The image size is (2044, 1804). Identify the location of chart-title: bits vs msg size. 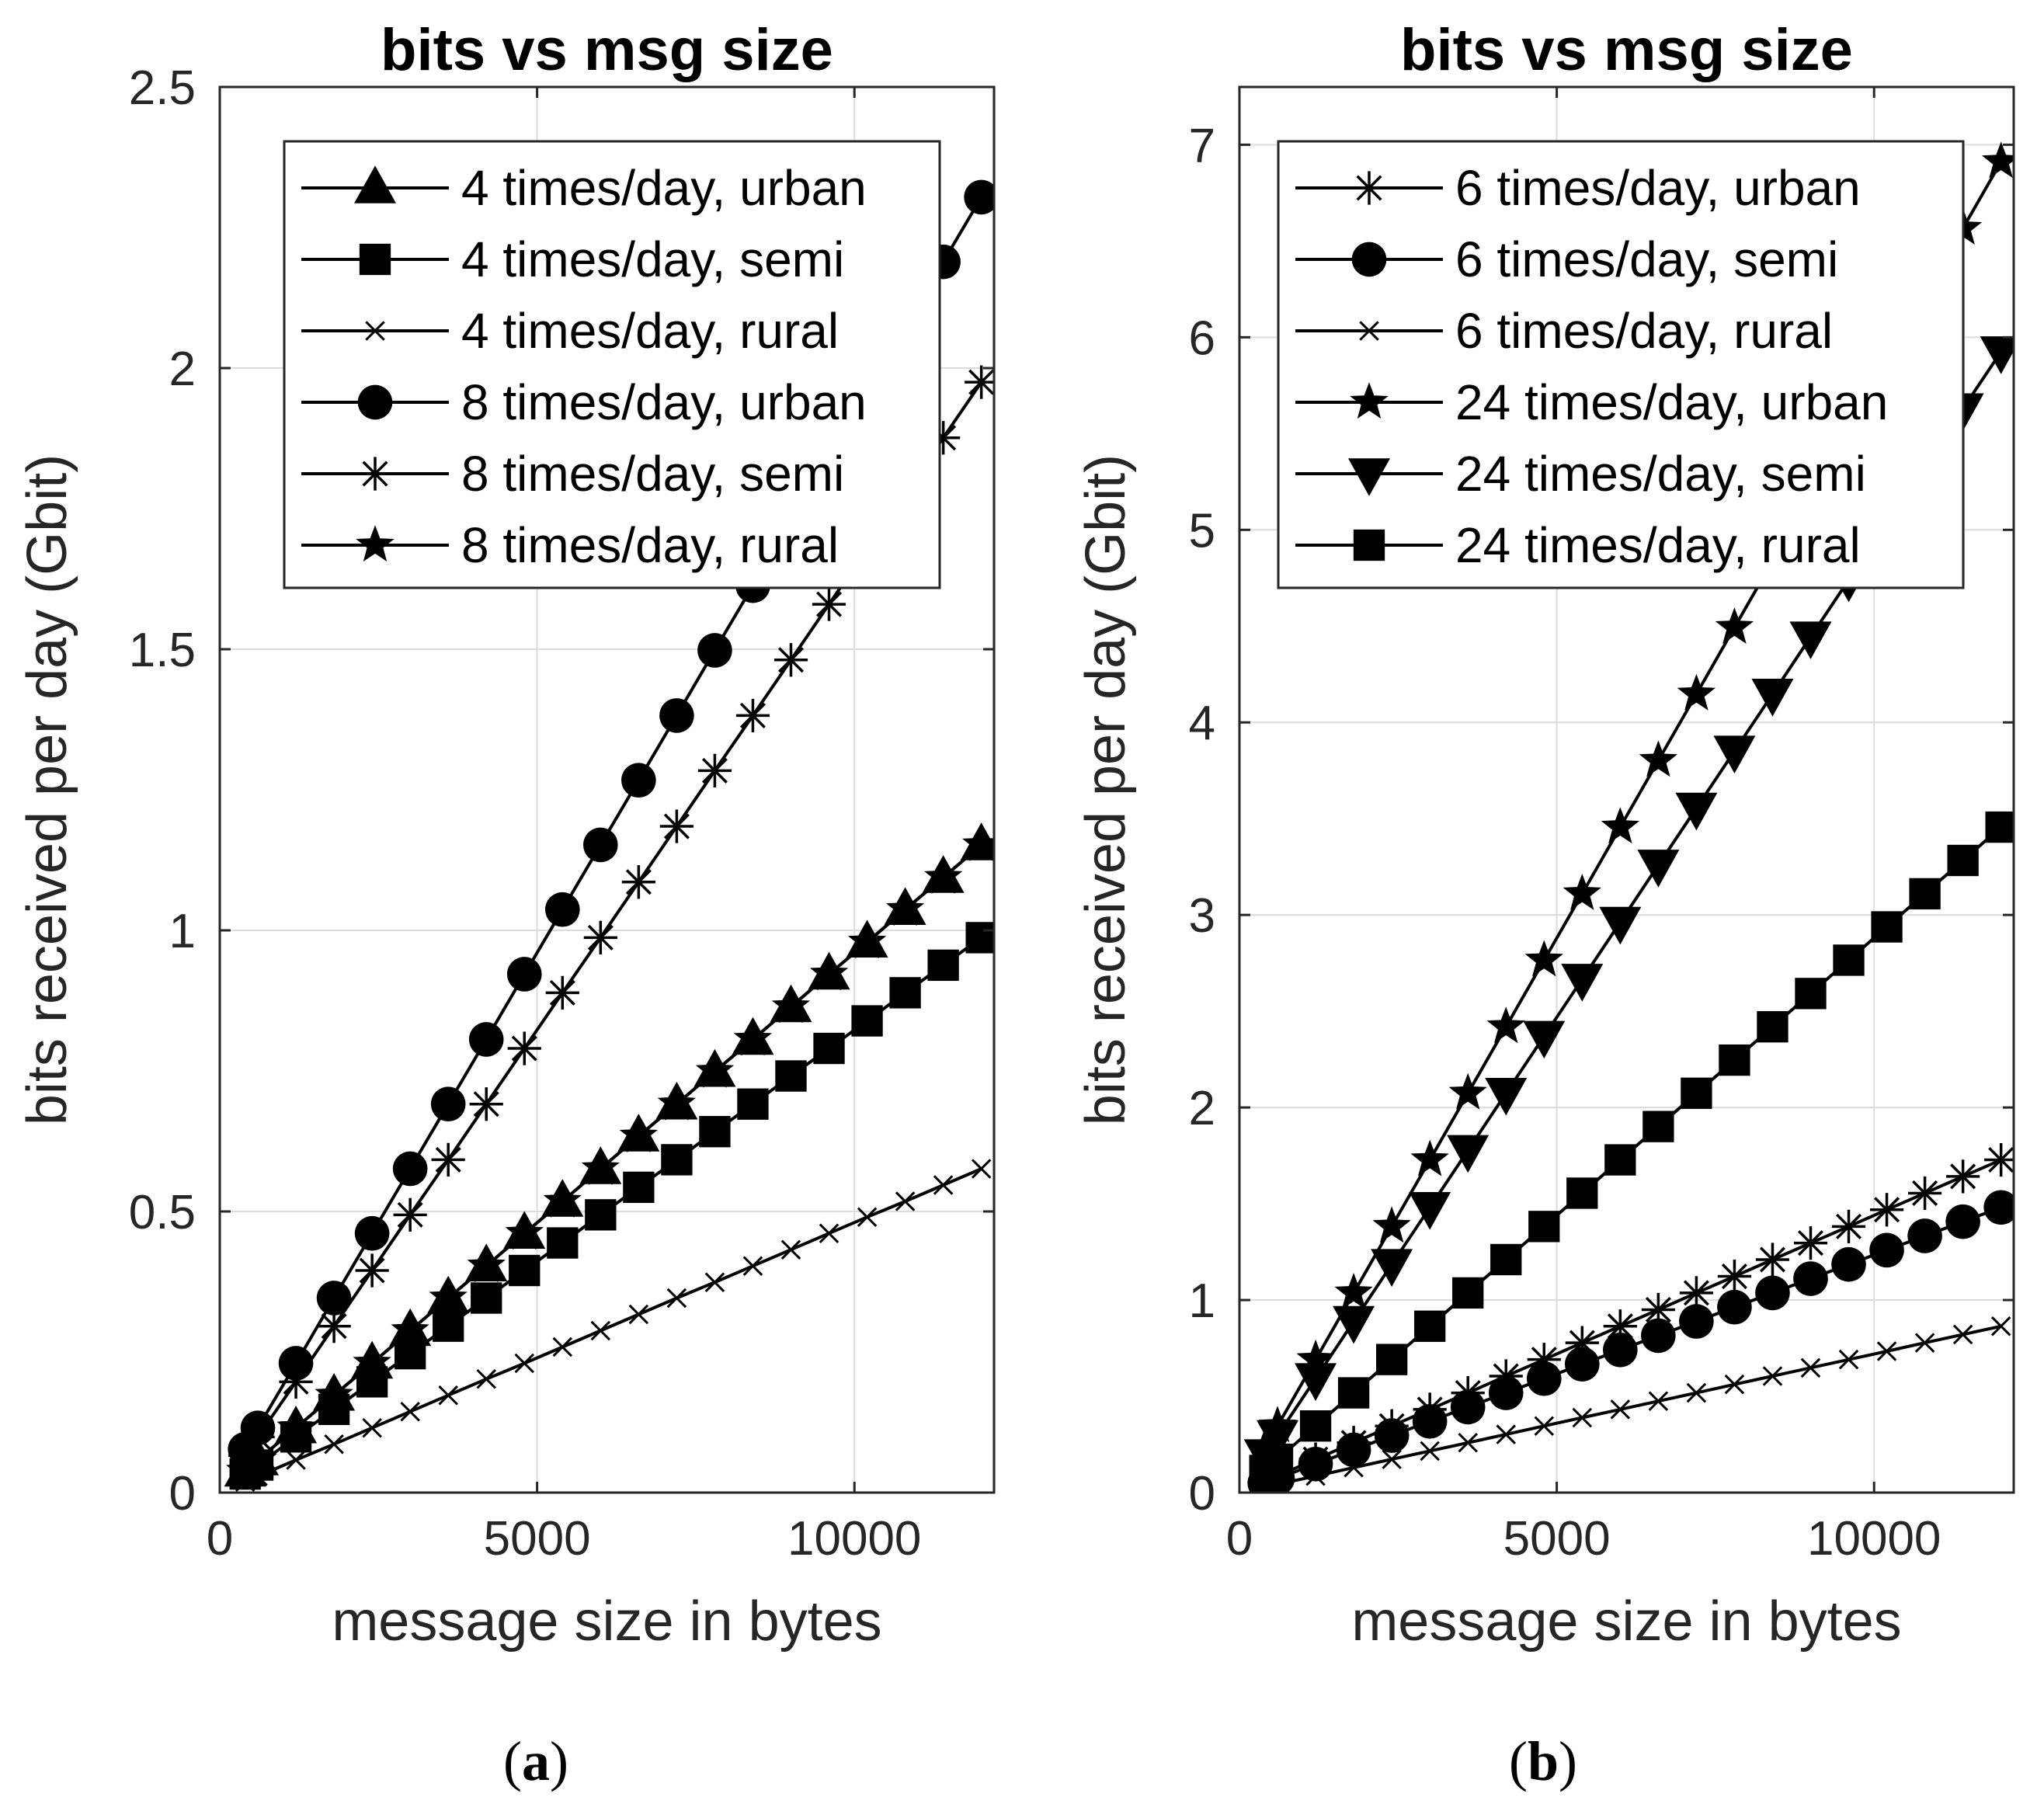
(607, 50).